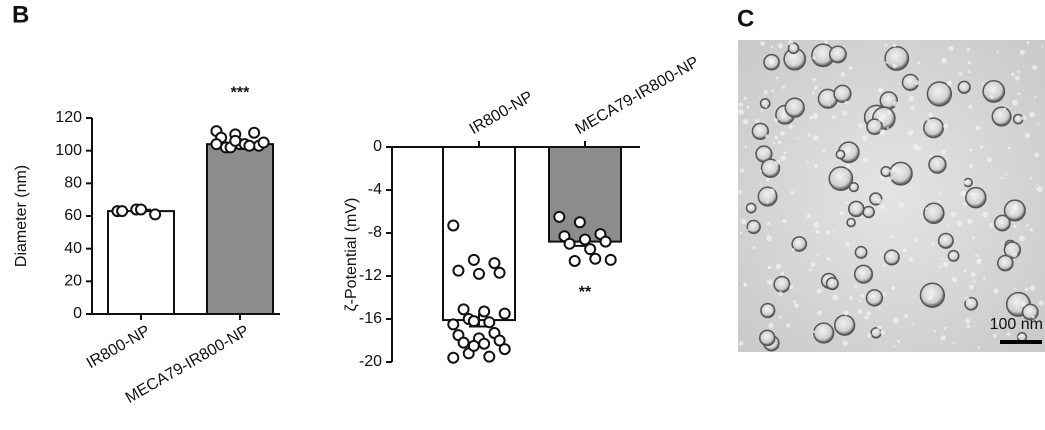 This screenshot has width=1045, height=430. Describe the element at coordinates (370, 275) in the screenshot. I see `y-tick-label: -12` at that location.